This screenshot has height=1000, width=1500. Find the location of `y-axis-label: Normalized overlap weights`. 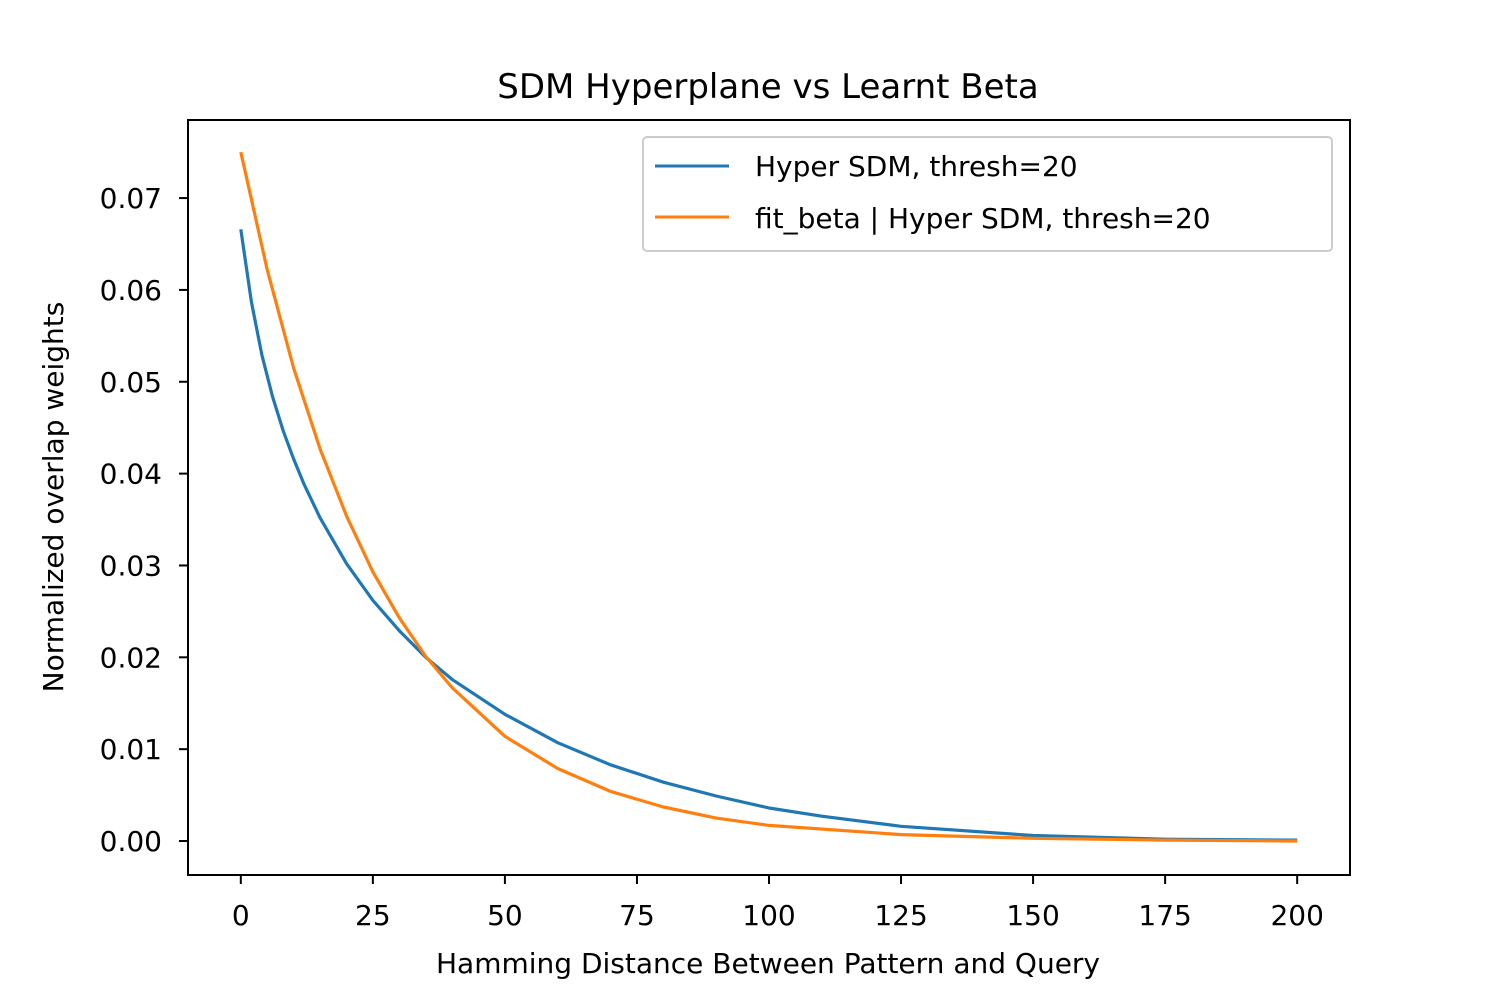

y-axis-label: Normalized overlap weights is located at coordinates (53, 497).